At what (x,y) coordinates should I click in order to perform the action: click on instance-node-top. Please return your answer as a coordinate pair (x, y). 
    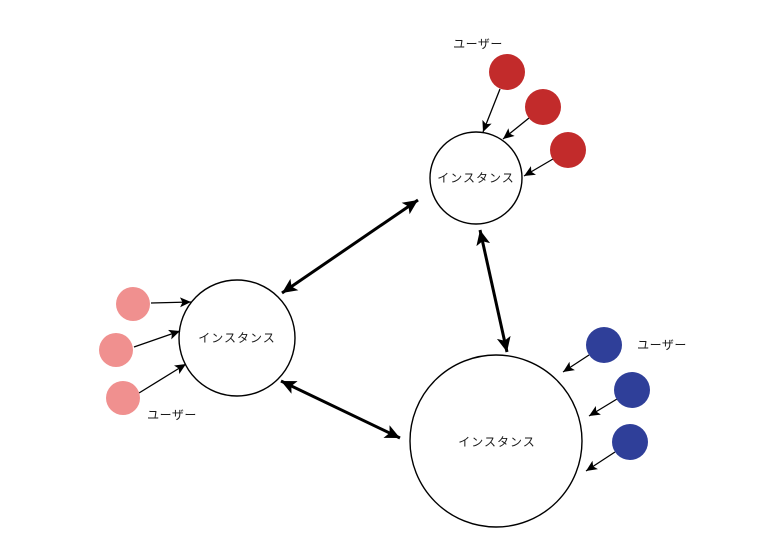
    Looking at the image, I should click on (476, 178).